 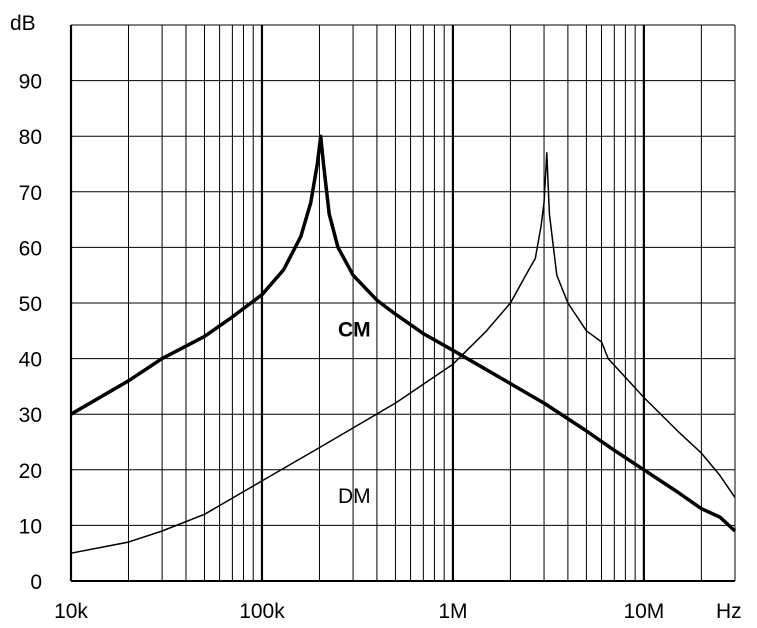 I want to click on y-tick-label: 60, so click(x=30, y=248).